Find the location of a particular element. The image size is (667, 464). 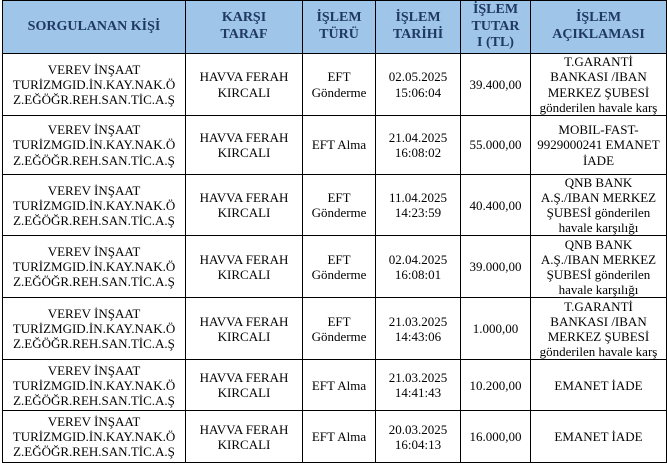

cell-islem-aciklamasi: MOBIL-FAST- 9929000241 EMANET İADE is located at coordinates (598, 145).